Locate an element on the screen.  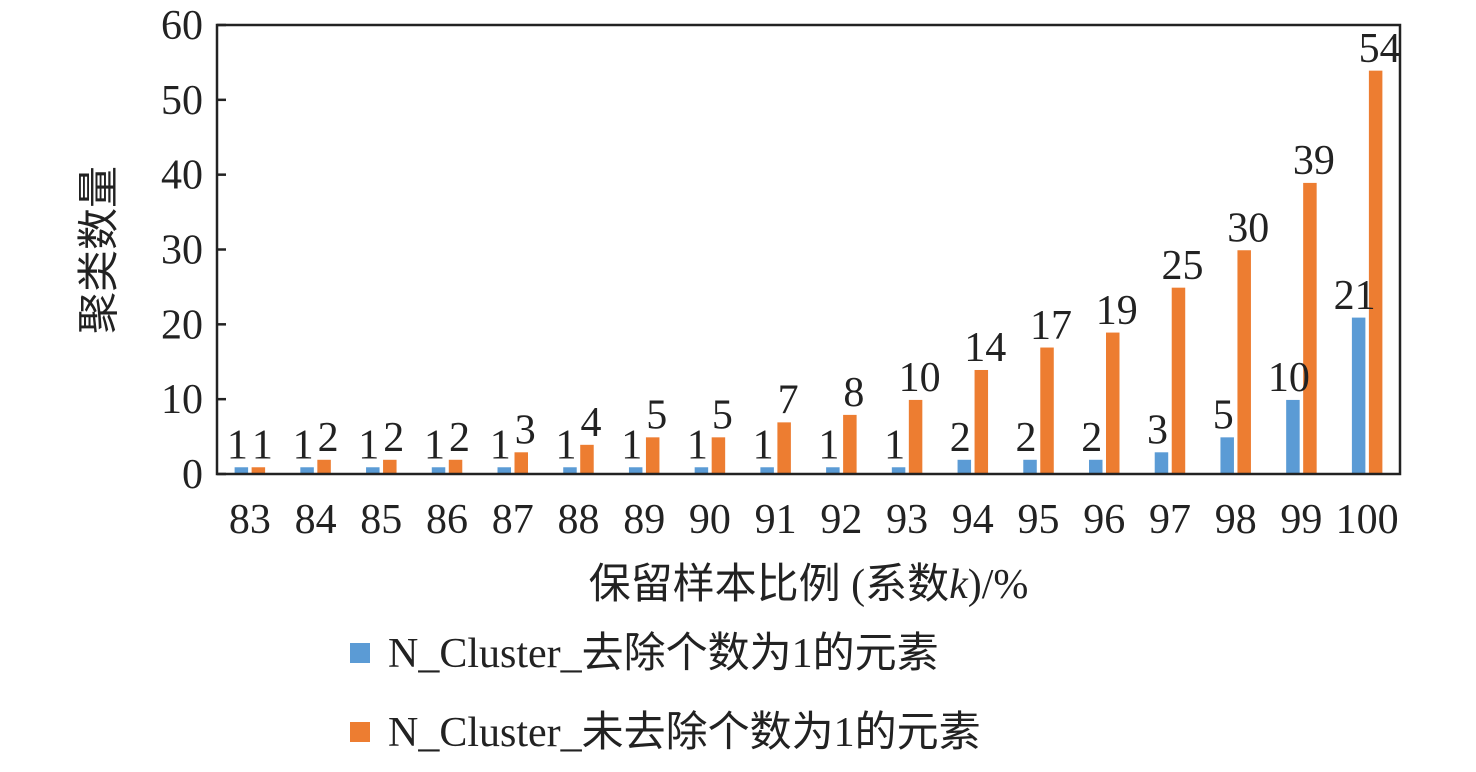
x-axis-title-suffix: )/% is located at coordinates (998, 585).